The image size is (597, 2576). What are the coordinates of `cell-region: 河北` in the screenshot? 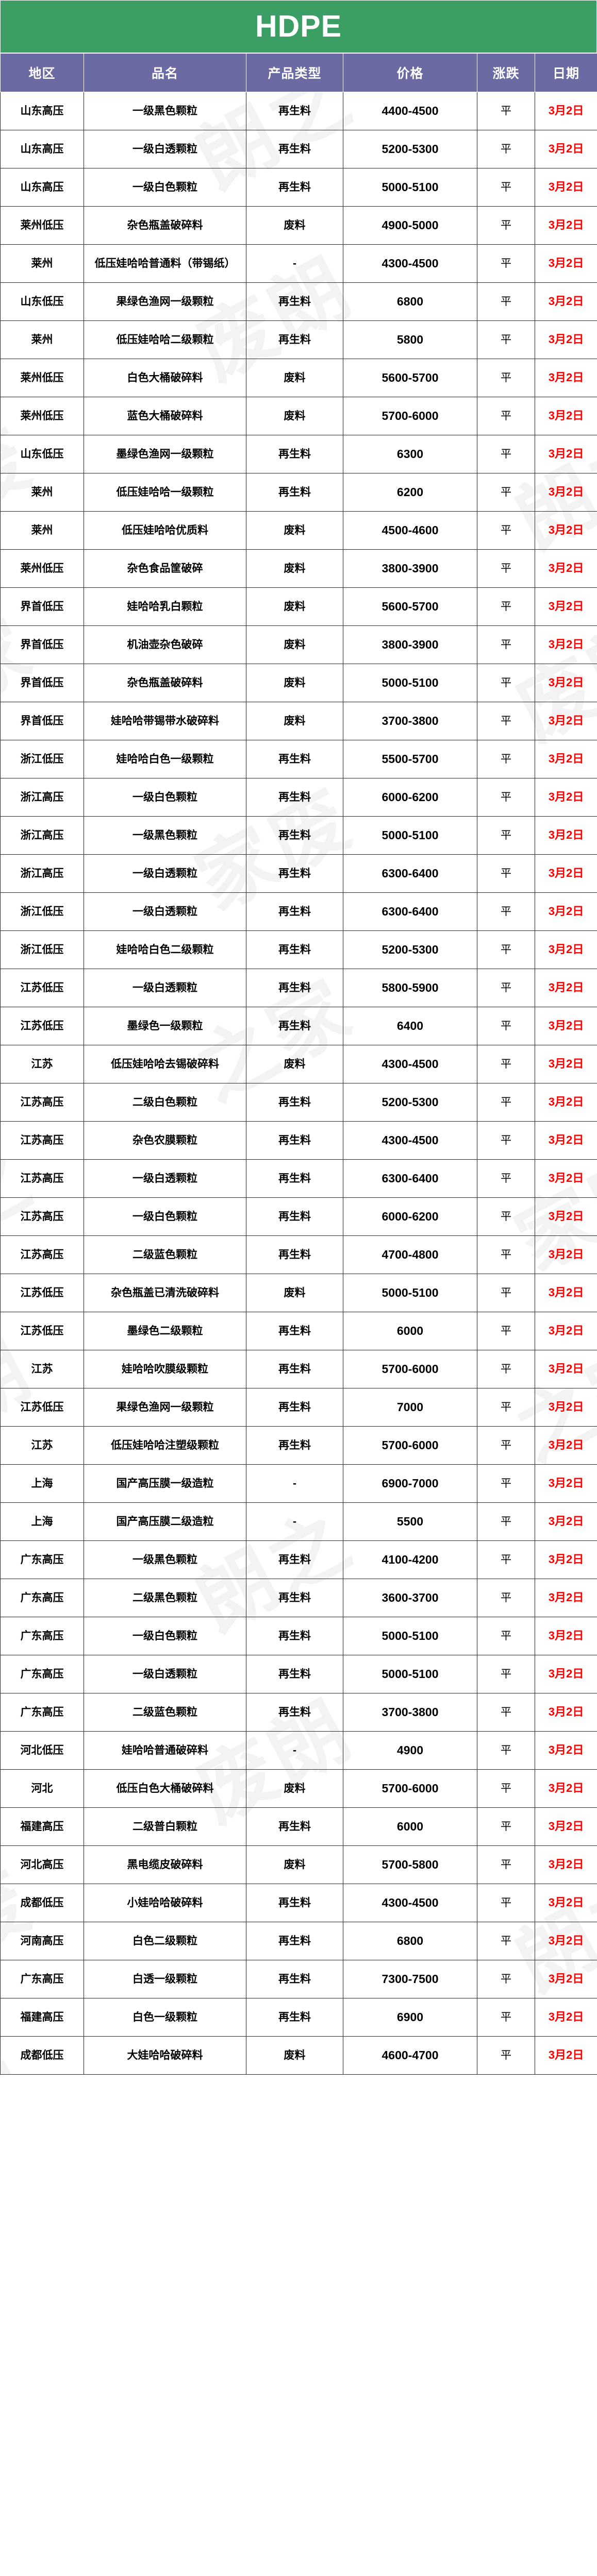 It's located at (42, 1788).